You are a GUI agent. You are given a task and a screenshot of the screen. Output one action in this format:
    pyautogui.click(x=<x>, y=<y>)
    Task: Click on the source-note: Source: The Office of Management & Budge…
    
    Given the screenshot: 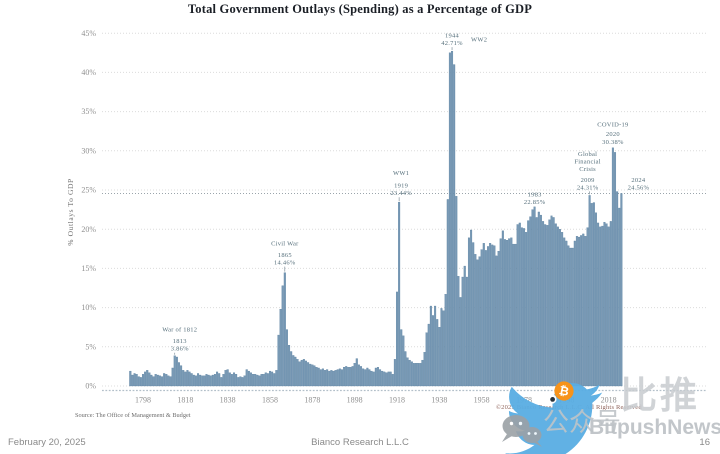 What is the action you would take?
    pyautogui.click(x=133, y=415)
    